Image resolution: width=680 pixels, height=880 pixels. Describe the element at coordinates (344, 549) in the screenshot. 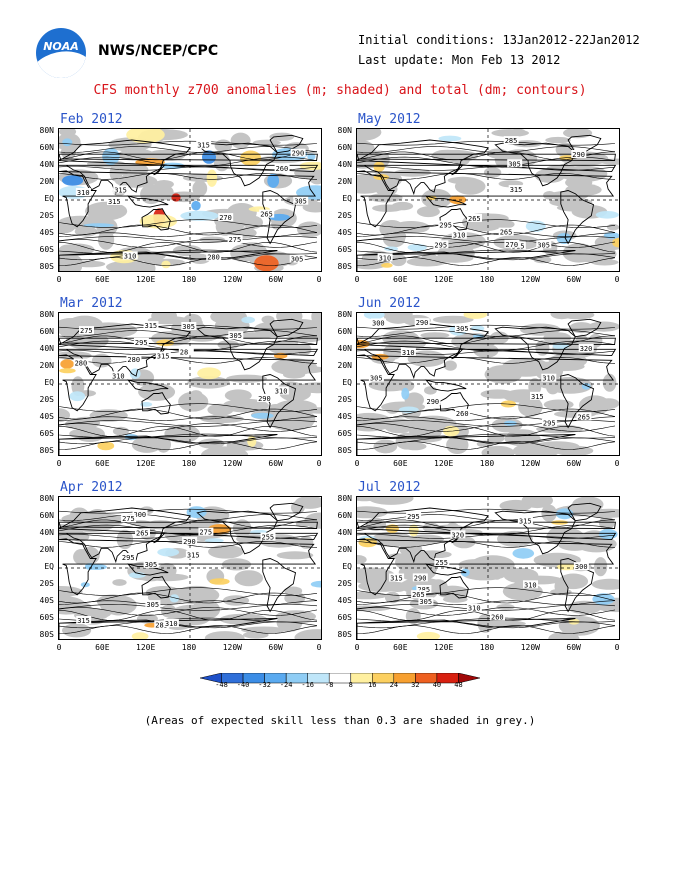

I see `lat-tick-label: 20N` at that location.